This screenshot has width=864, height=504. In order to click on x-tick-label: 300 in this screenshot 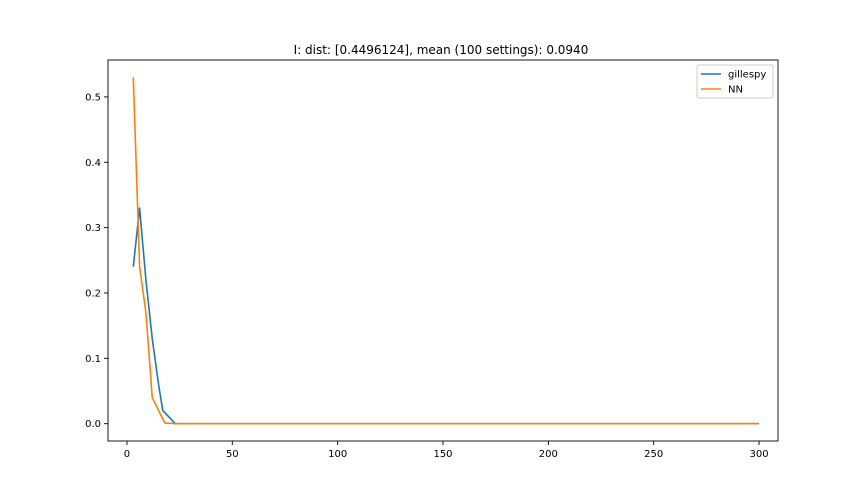, I will do `click(758, 454)`.